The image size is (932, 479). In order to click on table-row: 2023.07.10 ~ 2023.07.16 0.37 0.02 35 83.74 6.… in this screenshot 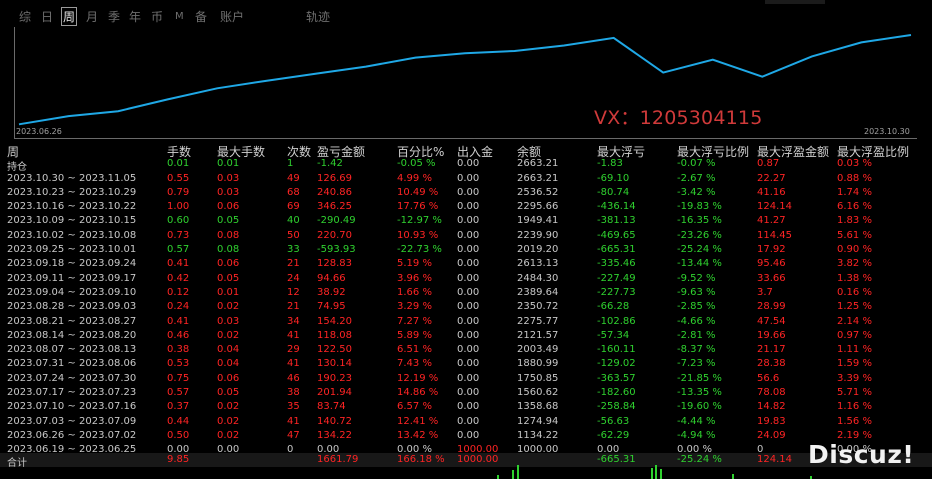, I will do `click(466, 407)`.